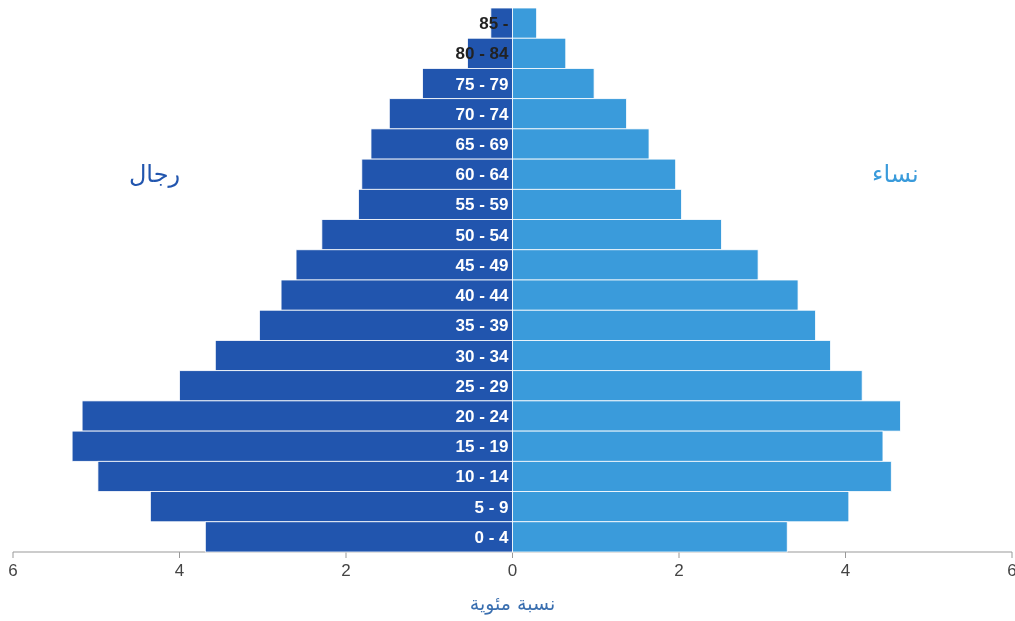  What do you see at coordinates (482, 265) in the screenshot?
I see `y-tick-label: 45 - 49` at bounding box center [482, 265].